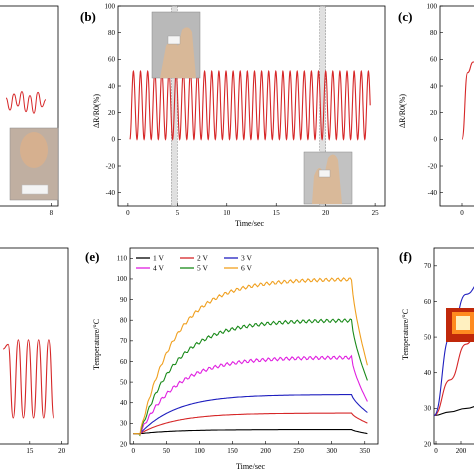 The image size is (474, 474). I want to click on panel-f-label: (f), so click(405, 256).